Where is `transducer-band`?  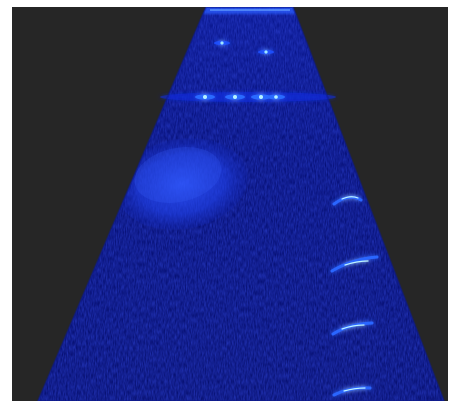 transducer-band is located at coordinates (249, 10).